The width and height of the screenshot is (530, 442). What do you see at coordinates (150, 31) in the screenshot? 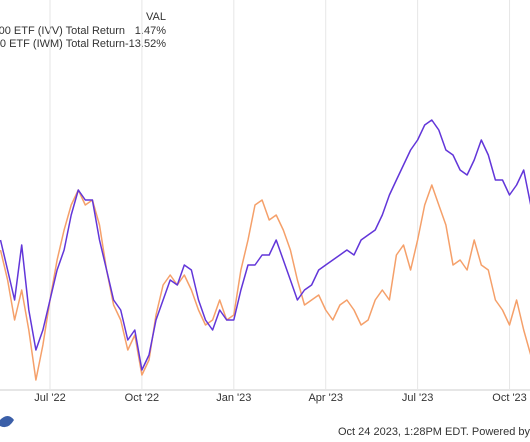
I see `legend-value: 1.47%` at bounding box center [150, 31].